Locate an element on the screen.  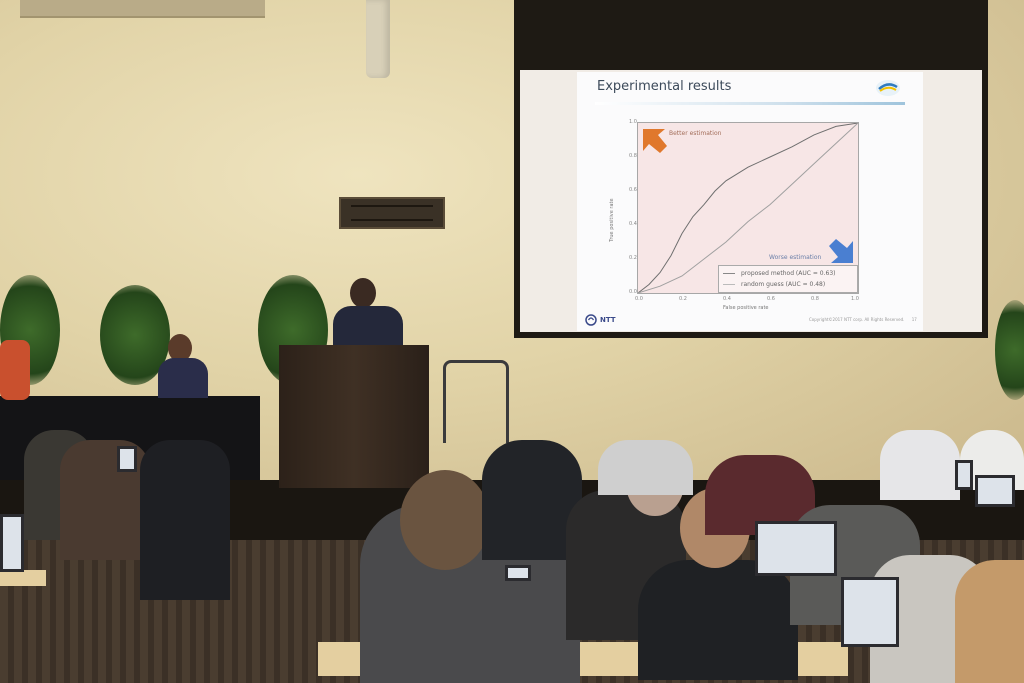
legend-item: random guess (AUC = 0.48) is located at coordinates (774, 284).